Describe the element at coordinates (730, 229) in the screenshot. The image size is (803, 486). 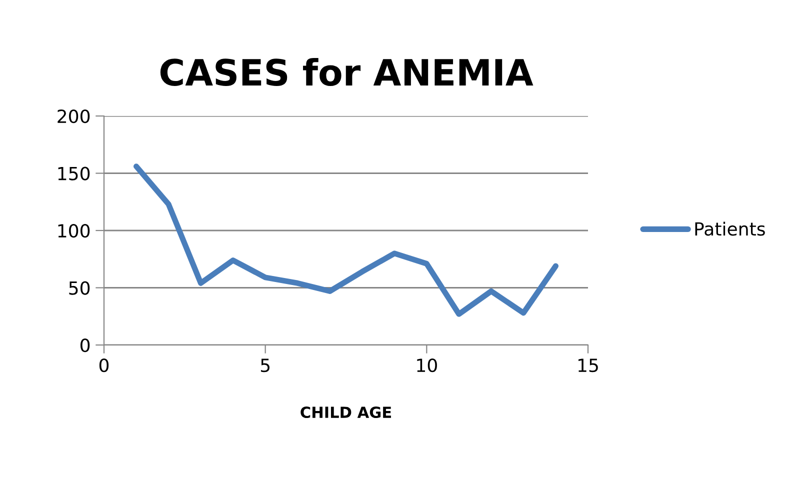
I see `legend-label: Patients` at that location.